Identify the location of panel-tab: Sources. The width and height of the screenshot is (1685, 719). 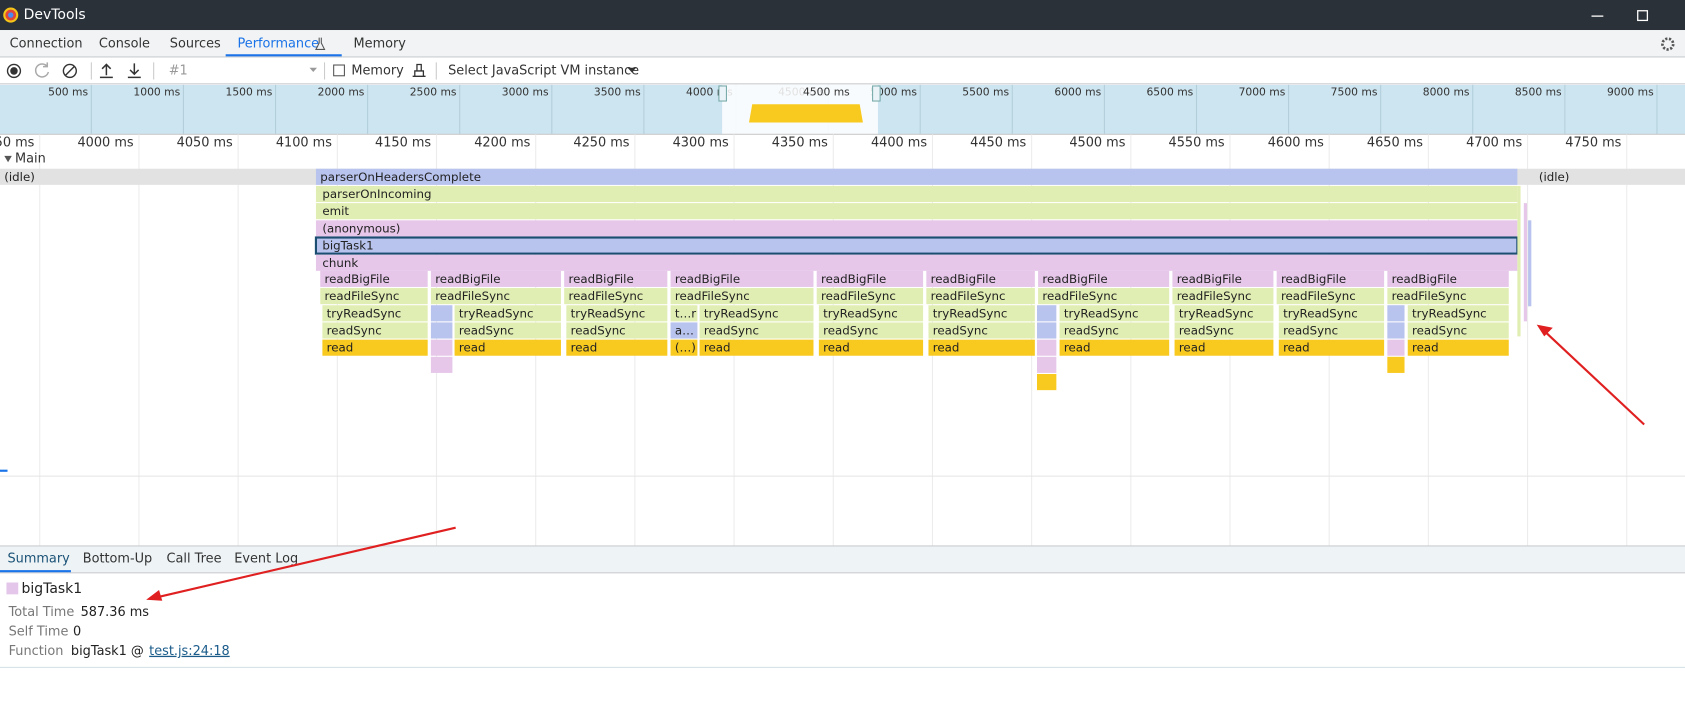
(195, 44).